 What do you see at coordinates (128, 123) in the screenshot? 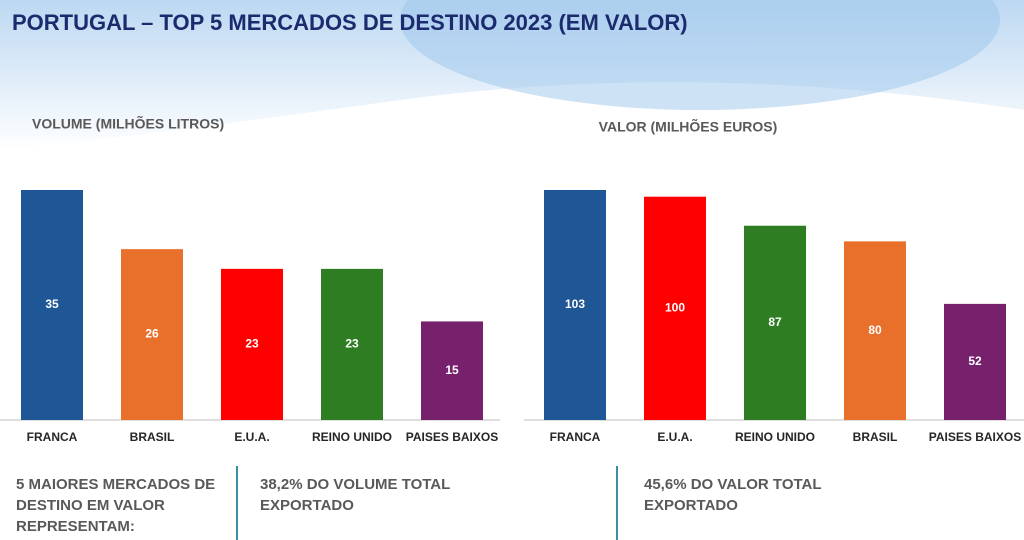
I see `chart-title: VOLUME (MILHÕES LITROS)` at bounding box center [128, 123].